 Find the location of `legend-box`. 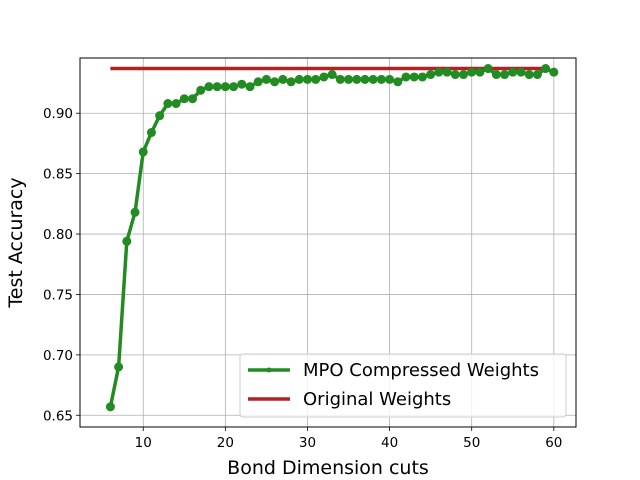

legend-box is located at coordinates (403, 385).